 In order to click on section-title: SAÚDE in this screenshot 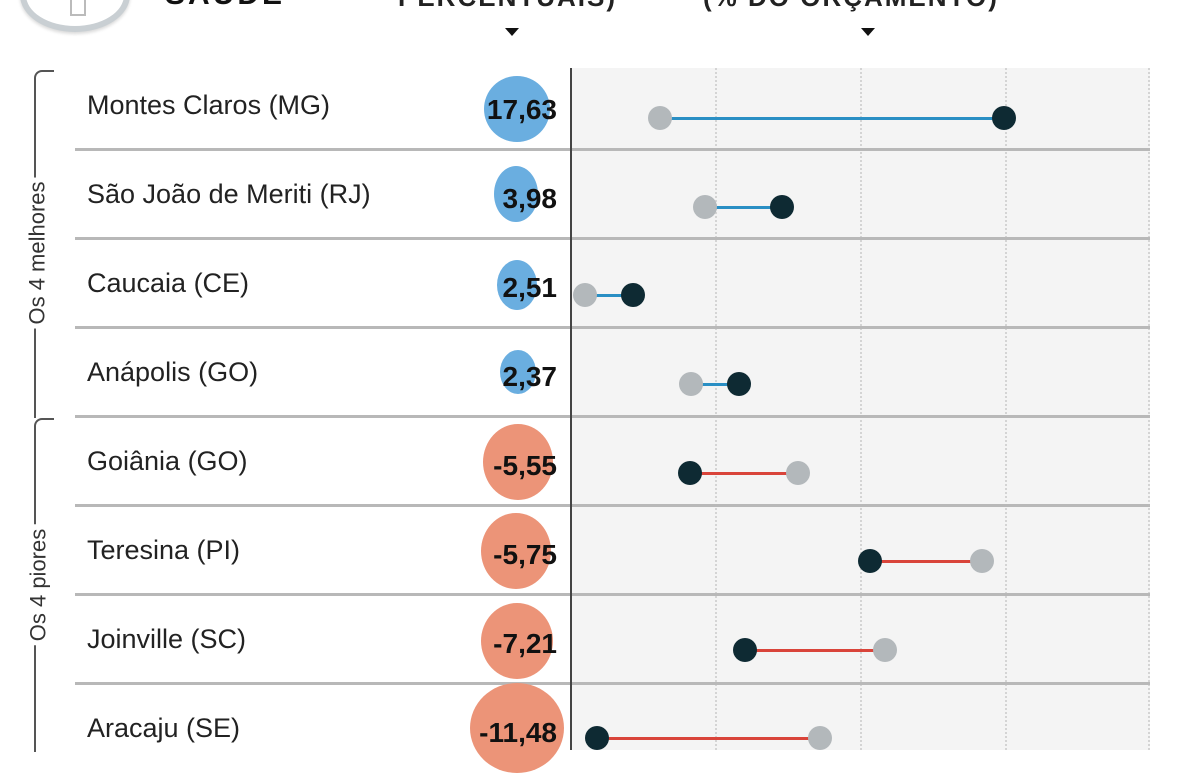, I will do `click(225, 6)`.